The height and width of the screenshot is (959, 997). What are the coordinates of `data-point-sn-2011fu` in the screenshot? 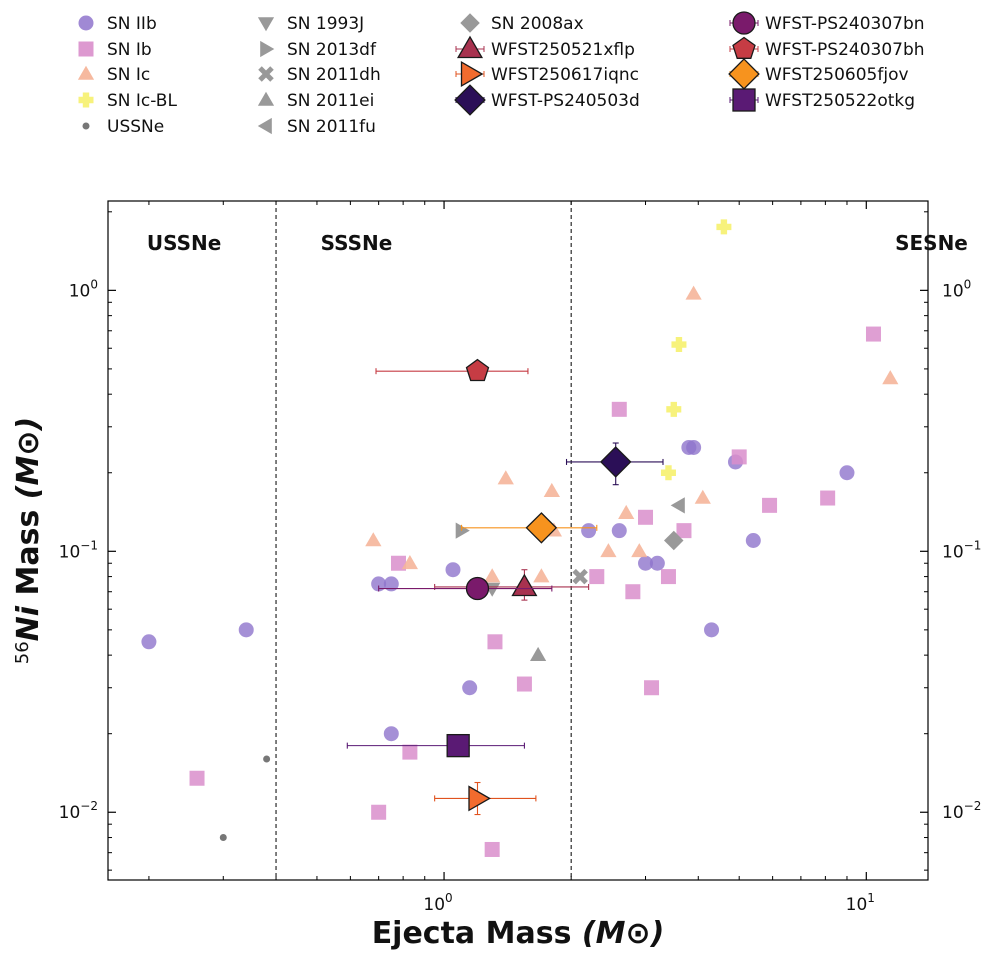 It's located at (677, 505).